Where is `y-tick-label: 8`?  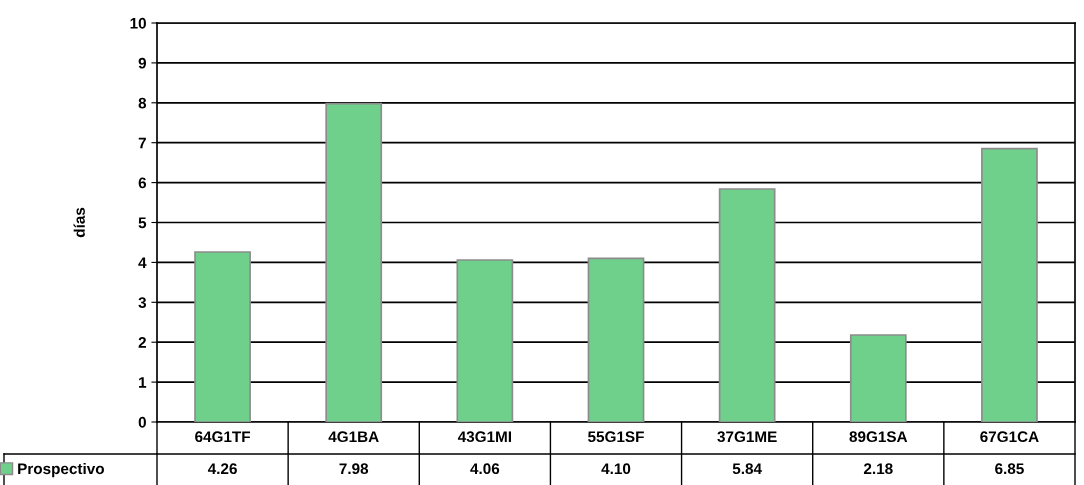
y-tick-label: 8 is located at coordinates (142, 103).